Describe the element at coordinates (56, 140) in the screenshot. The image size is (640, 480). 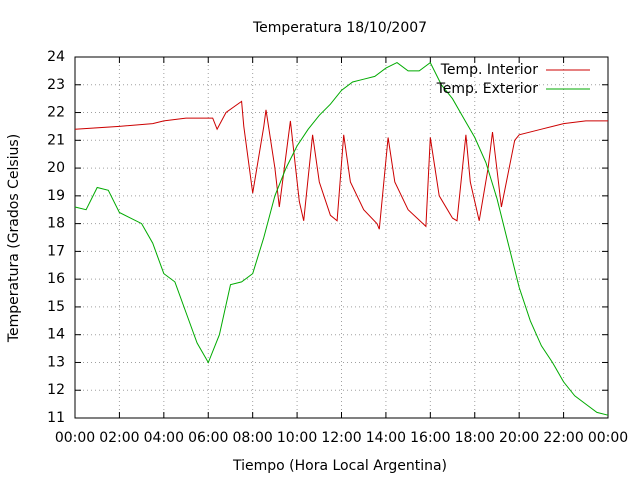
I see `y-tick-label: 21` at that location.